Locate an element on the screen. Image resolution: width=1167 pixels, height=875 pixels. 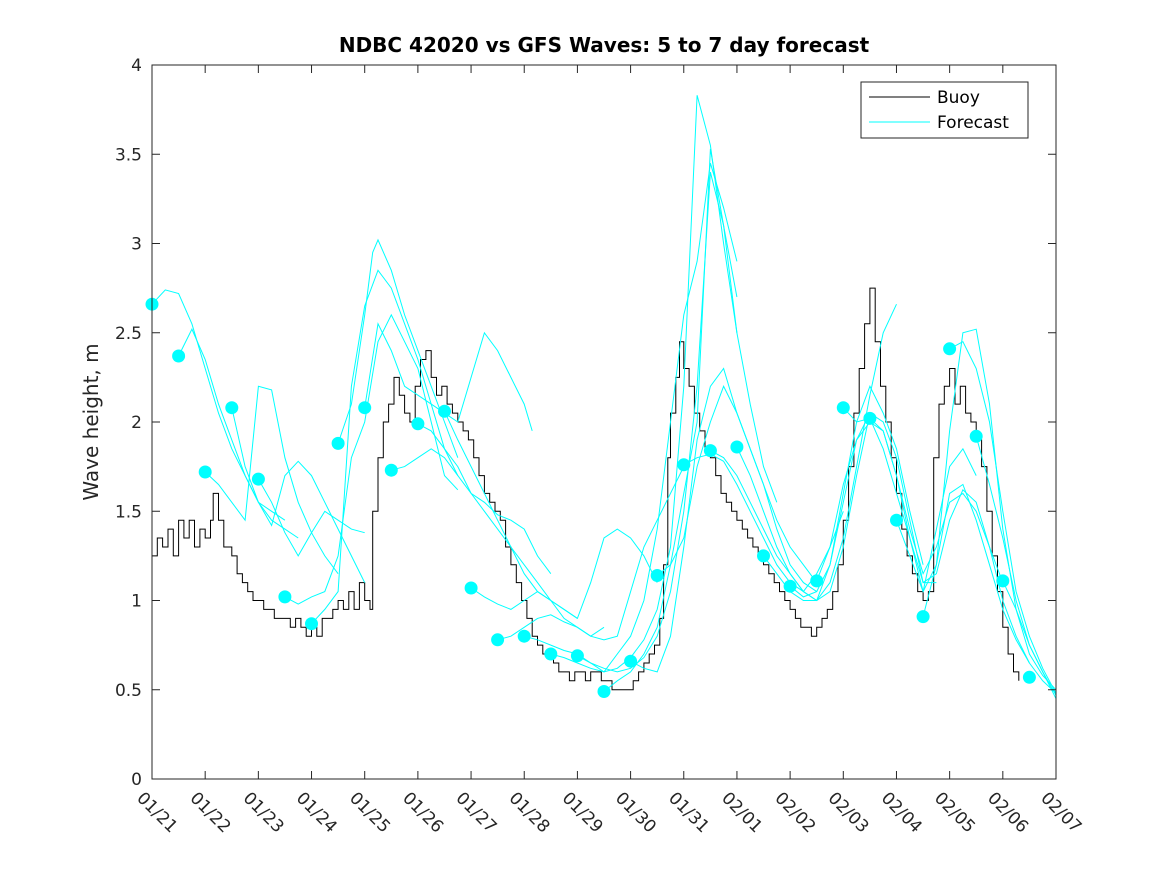
y-tick-label-5: 2.5 is located at coordinates (128, 334).